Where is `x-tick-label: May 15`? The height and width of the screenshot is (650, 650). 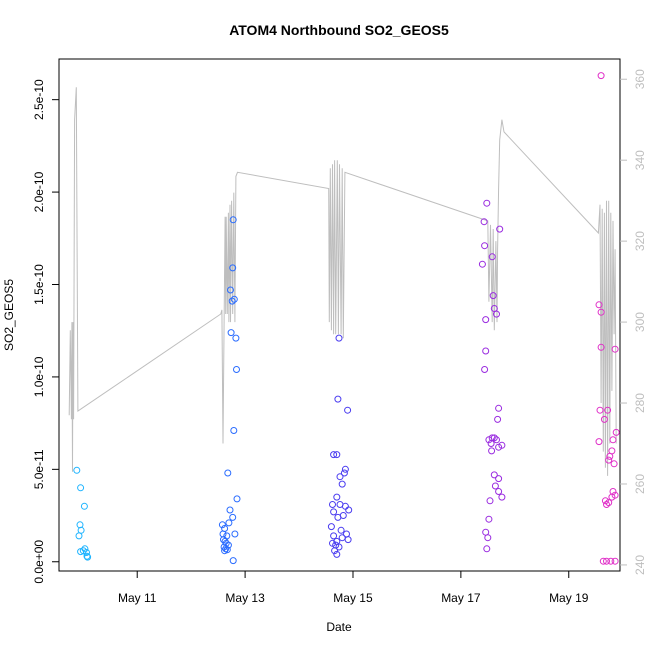 x-tick-label: May 15 is located at coordinates (353, 598).